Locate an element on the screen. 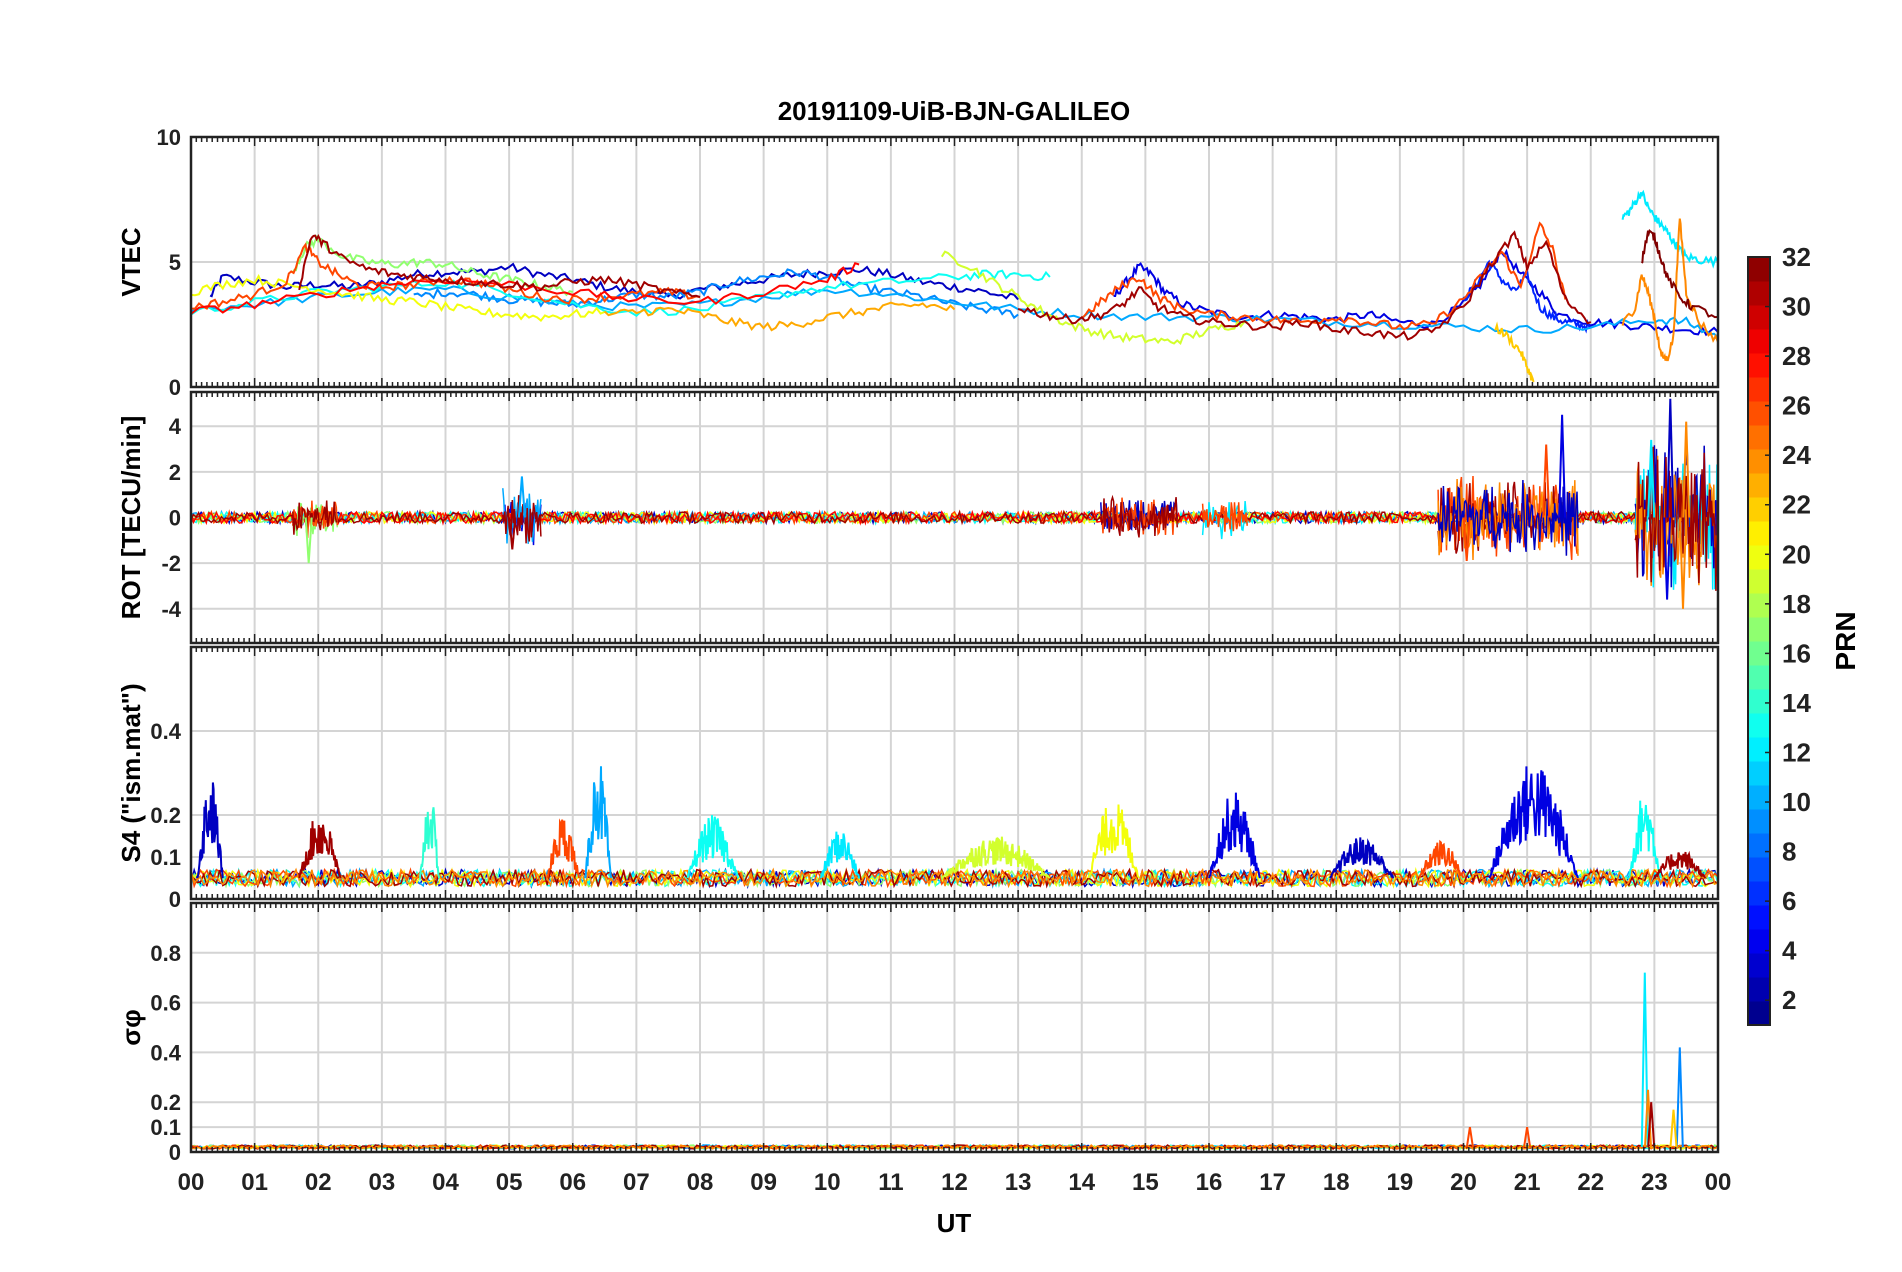  x-tick-label: 09 is located at coordinates (763, 1182).